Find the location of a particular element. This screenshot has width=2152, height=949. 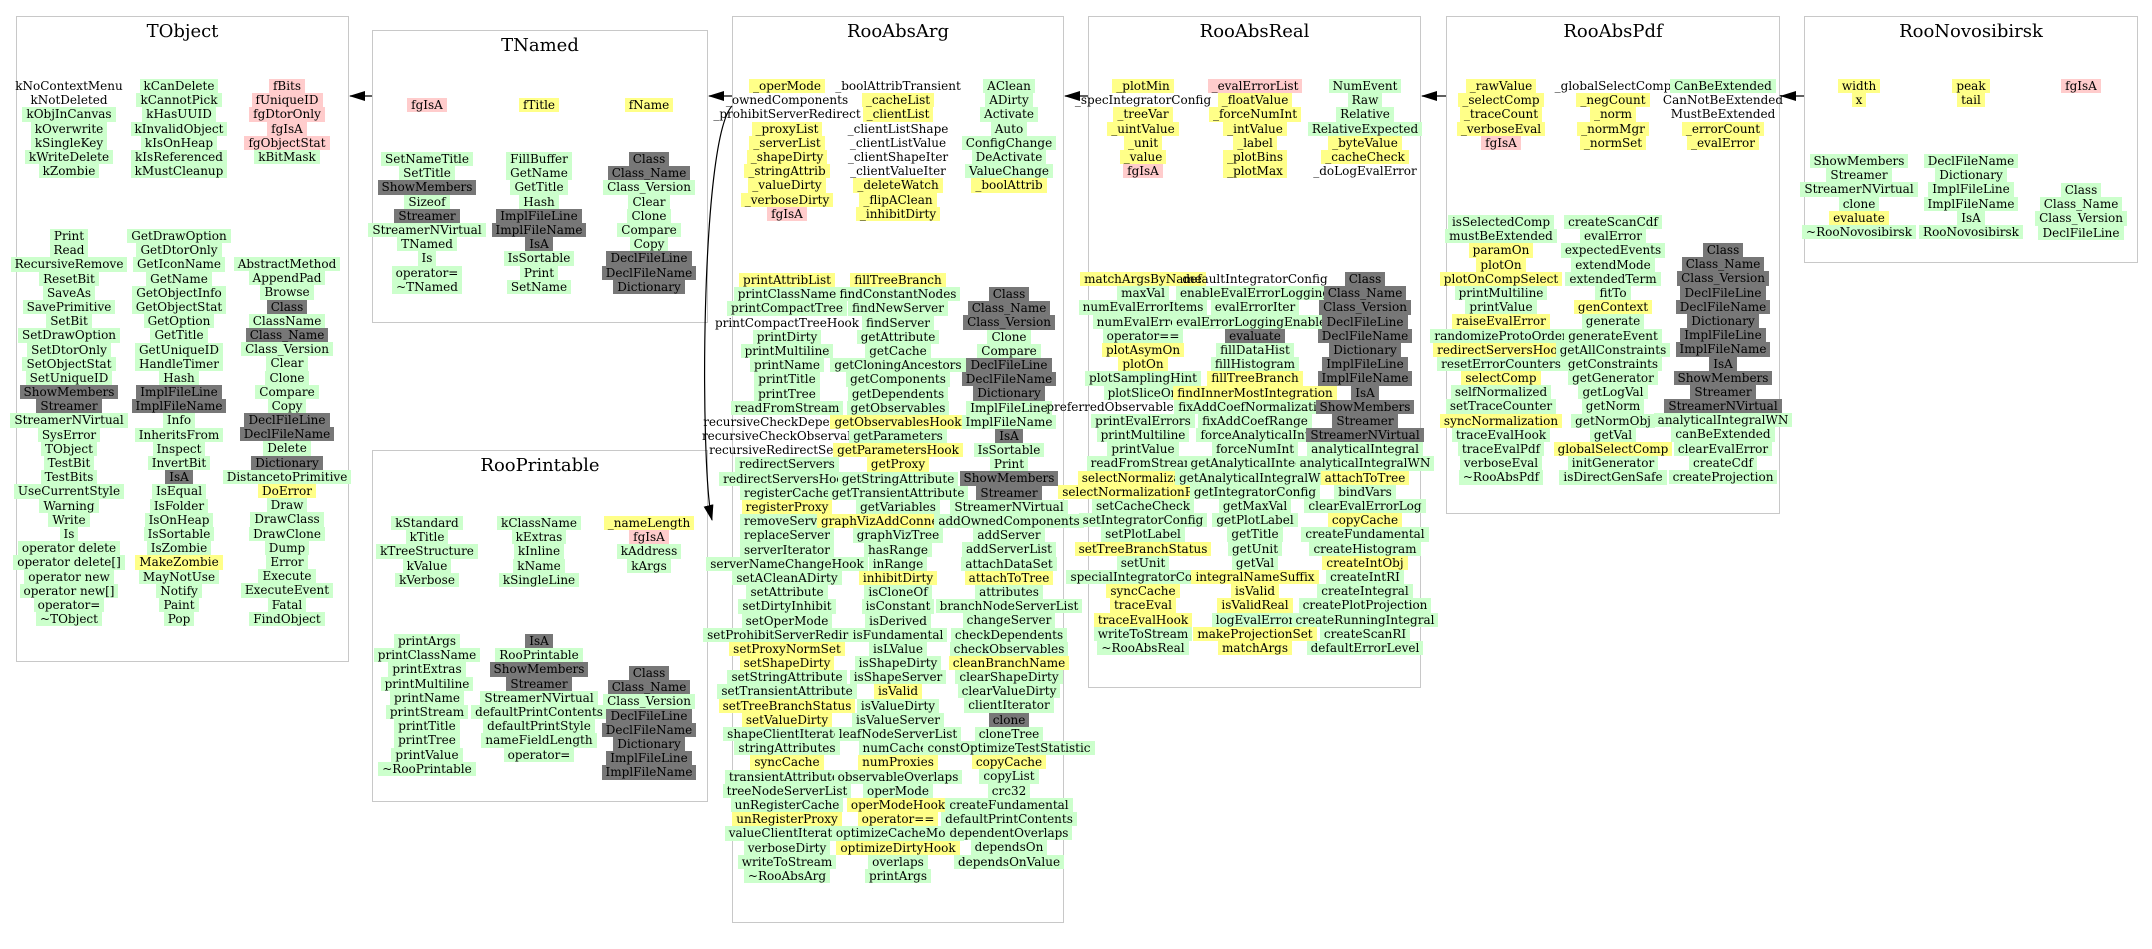

member-item: Copy is located at coordinates (287, 406).